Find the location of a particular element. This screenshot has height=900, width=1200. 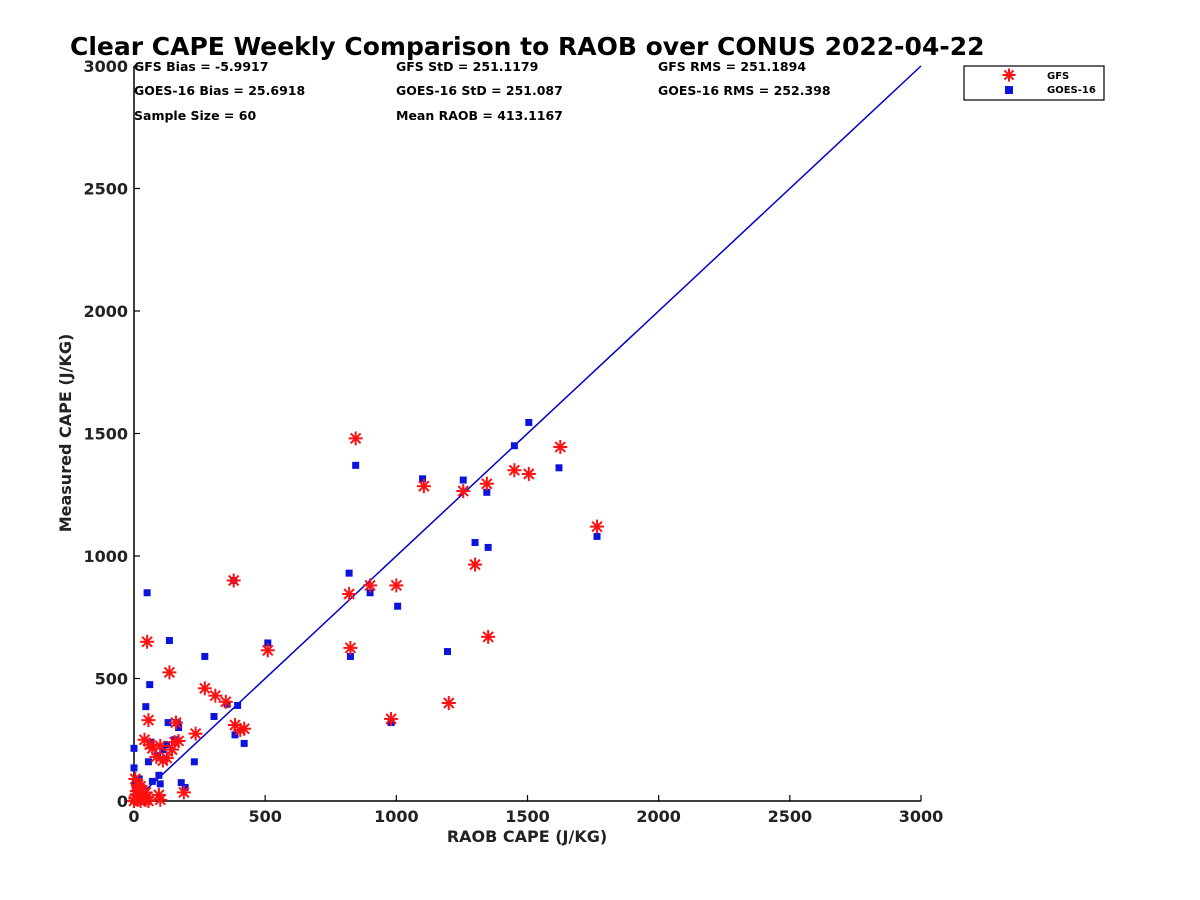

x-tick-label: 2000 is located at coordinates (658, 816).